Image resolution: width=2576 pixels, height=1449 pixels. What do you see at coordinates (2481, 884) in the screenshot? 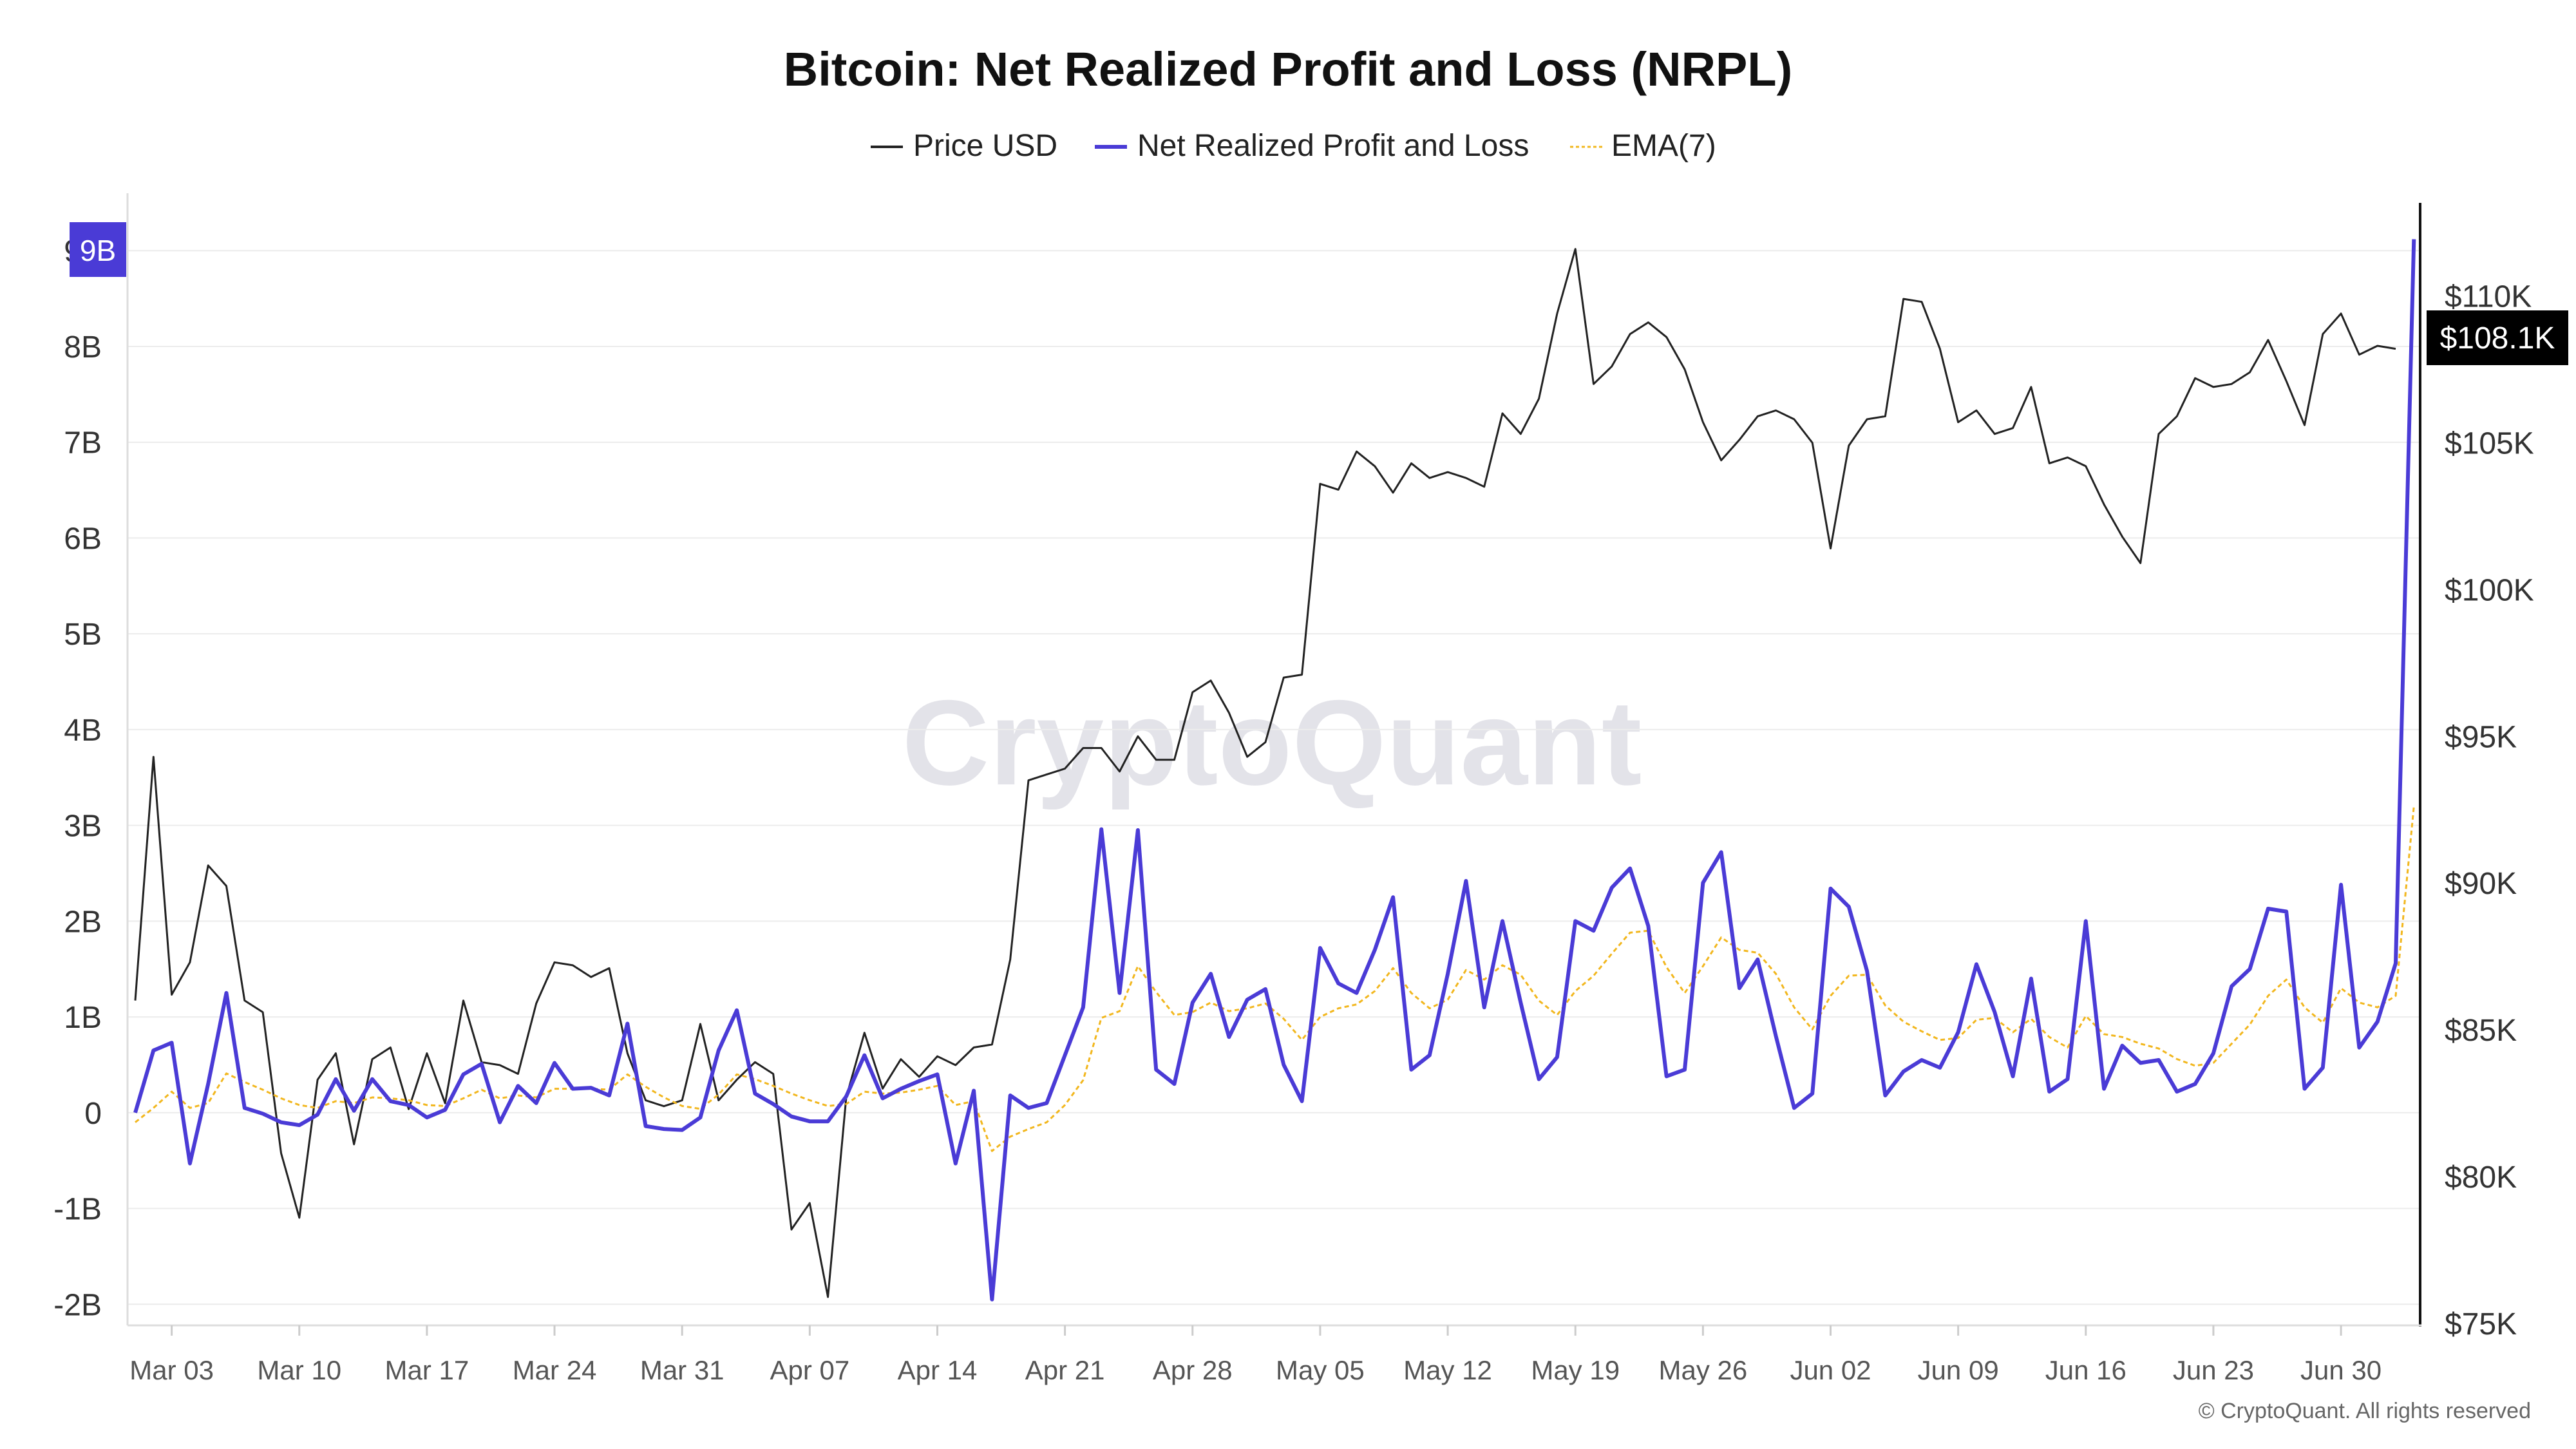
I see `right-tick-label: $90K` at bounding box center [2481, 884].